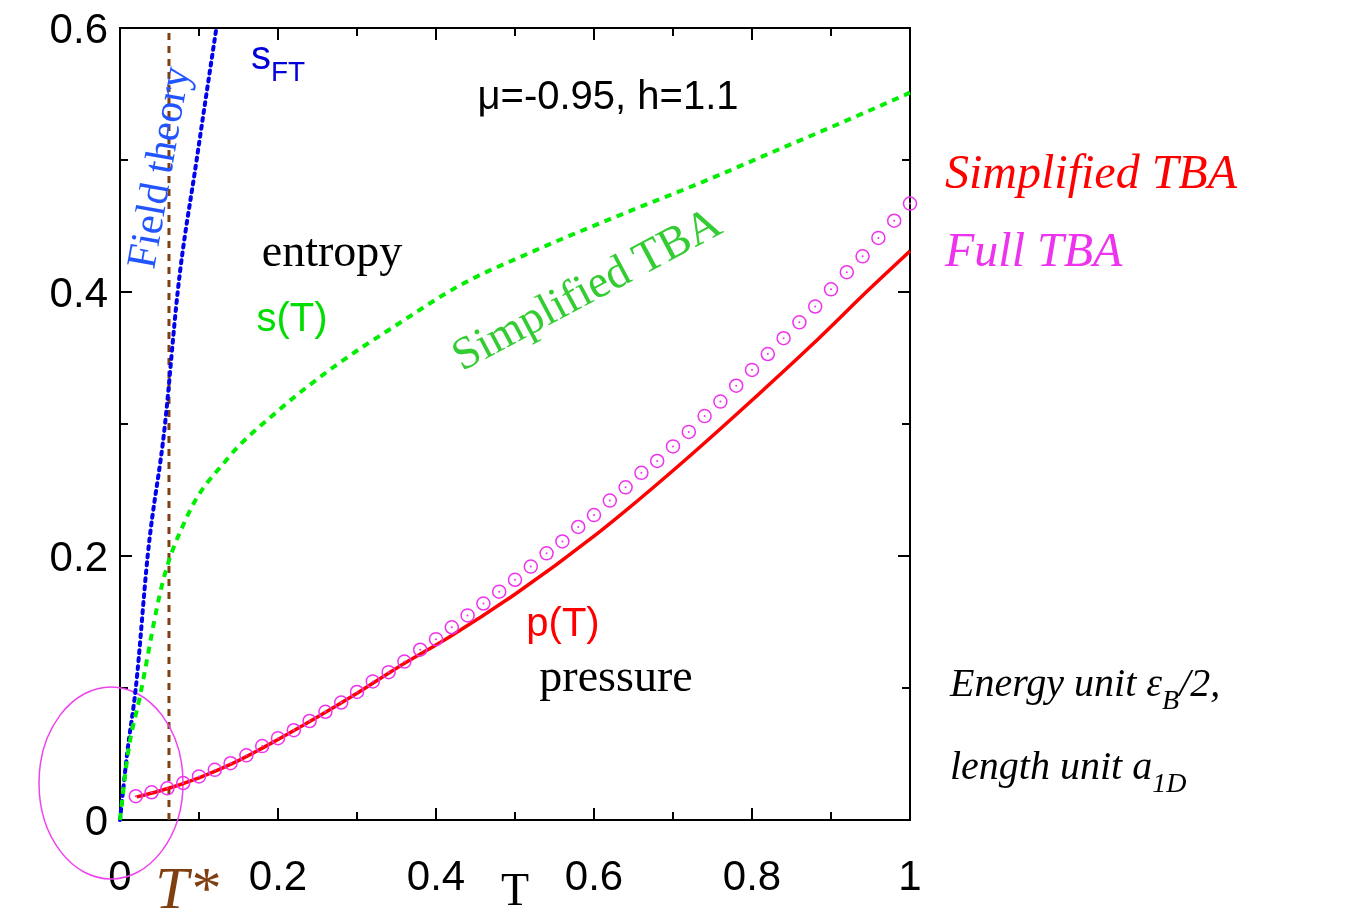 Image resolution: width=1361 pixels, height=913 pixels. Describe the element at coordinates (1068, 770) in the screenshot. I see `text: length unit a$_{1D}$` at that location.